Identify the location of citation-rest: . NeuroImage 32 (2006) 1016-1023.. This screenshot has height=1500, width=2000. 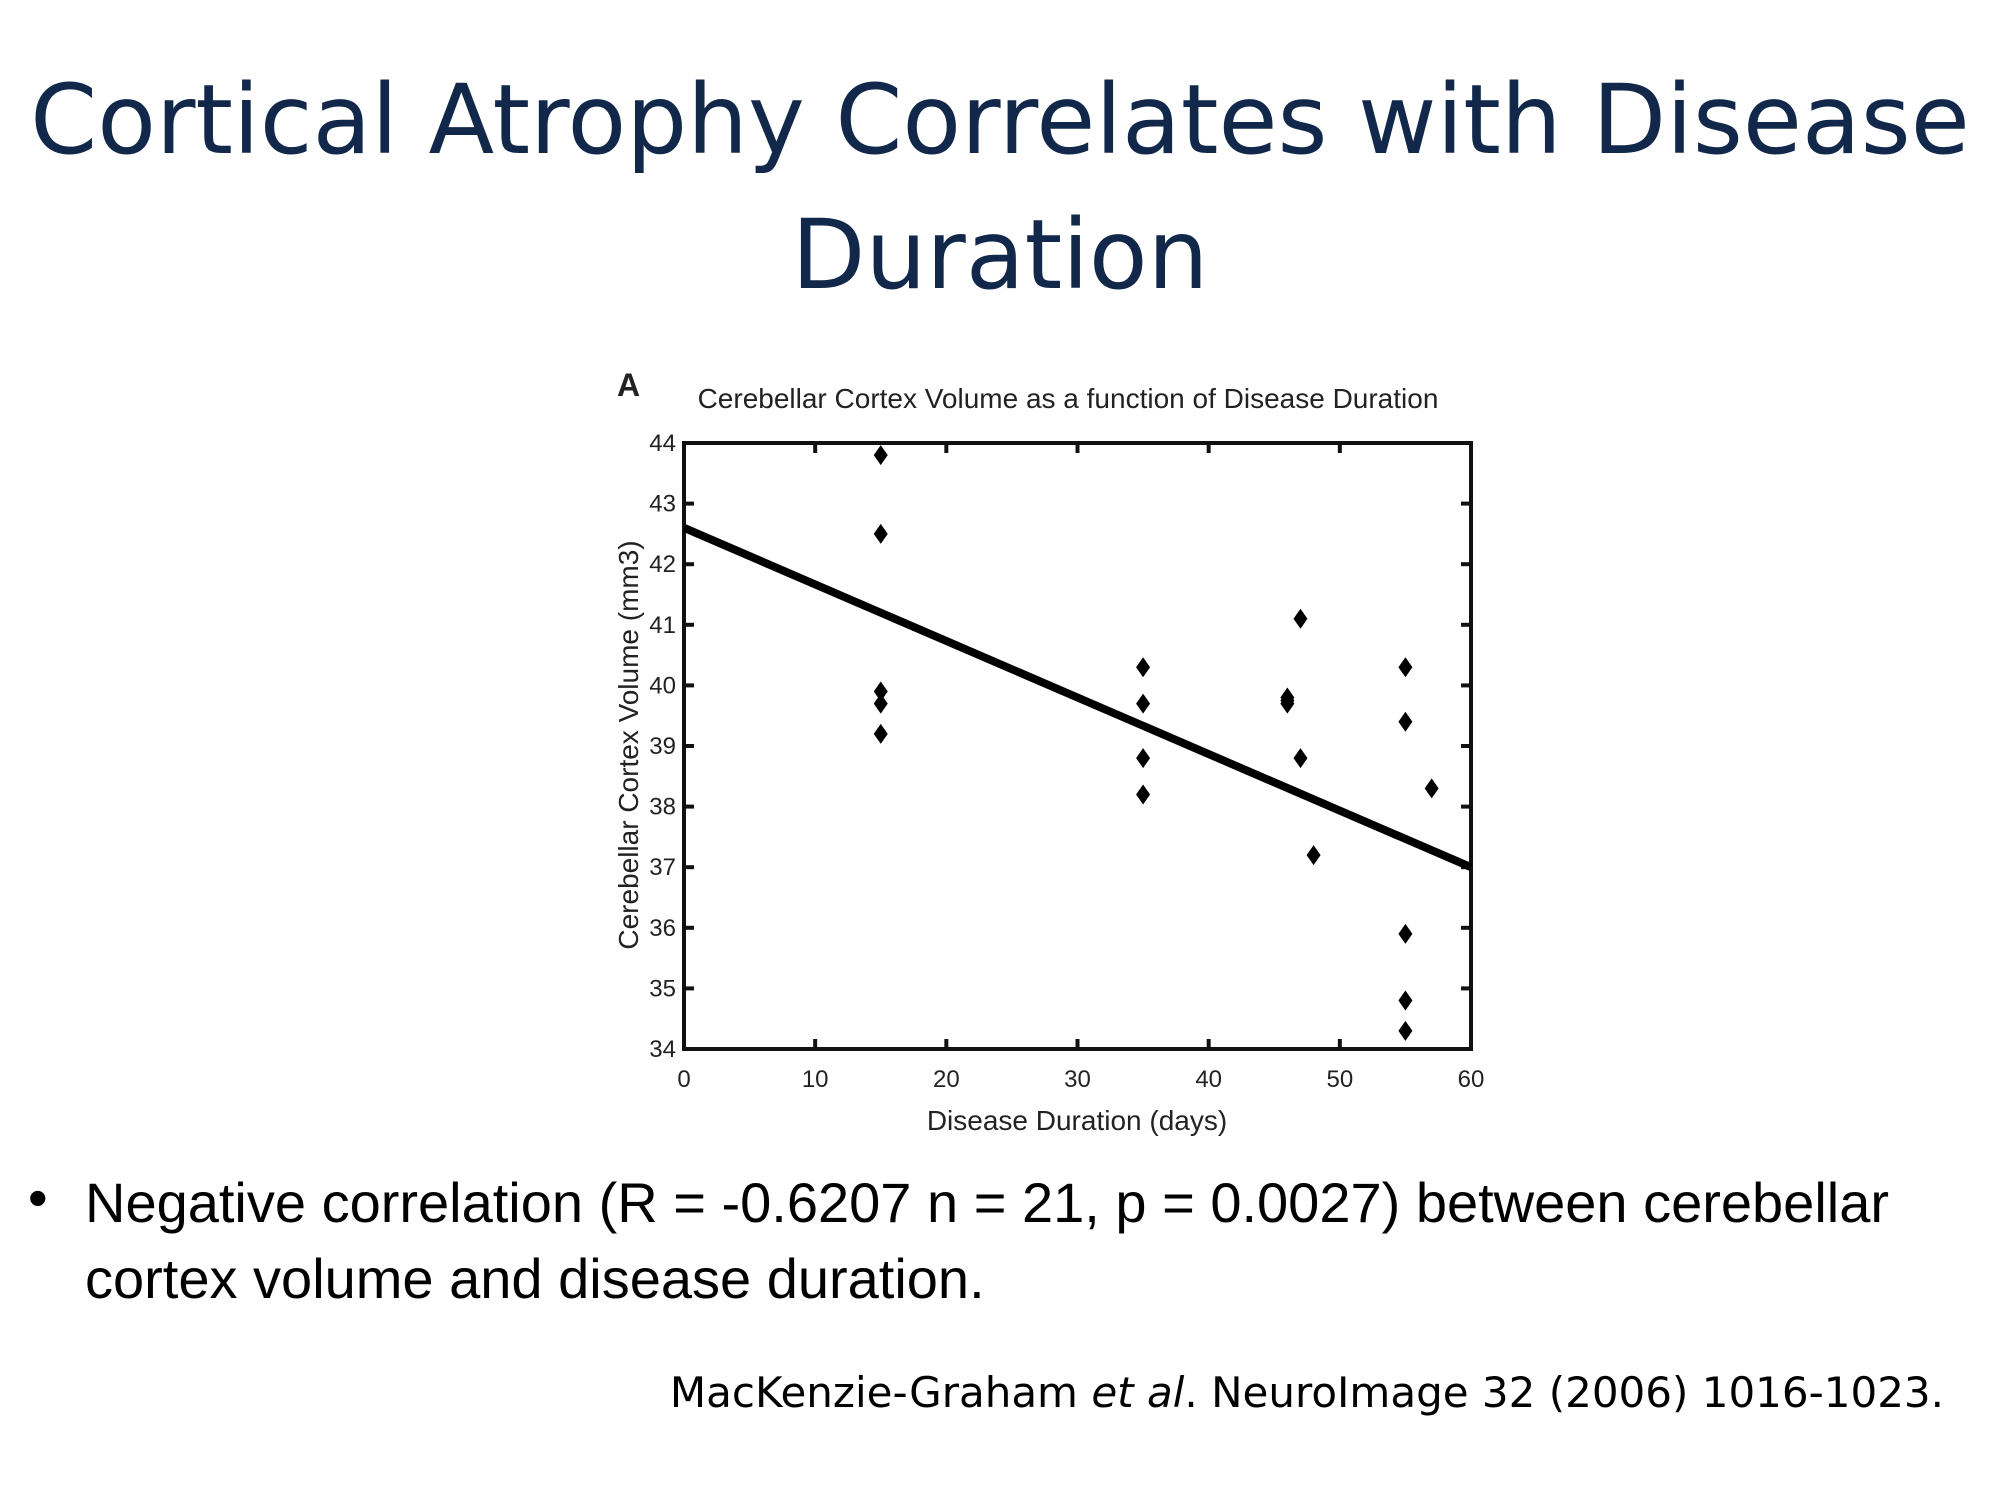
(1564, 1392).